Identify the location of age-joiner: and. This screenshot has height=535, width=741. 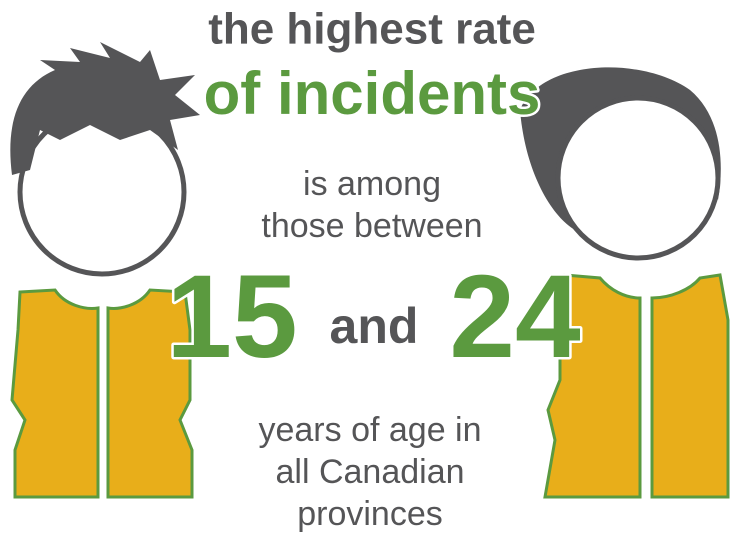
(374, 326).